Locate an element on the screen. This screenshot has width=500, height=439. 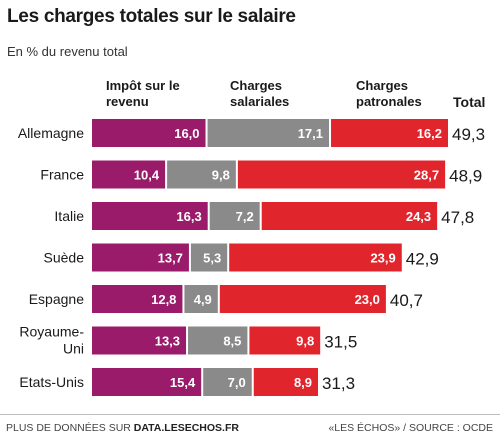
bar-espagne-income-tax is located at coordinates (137, 299).